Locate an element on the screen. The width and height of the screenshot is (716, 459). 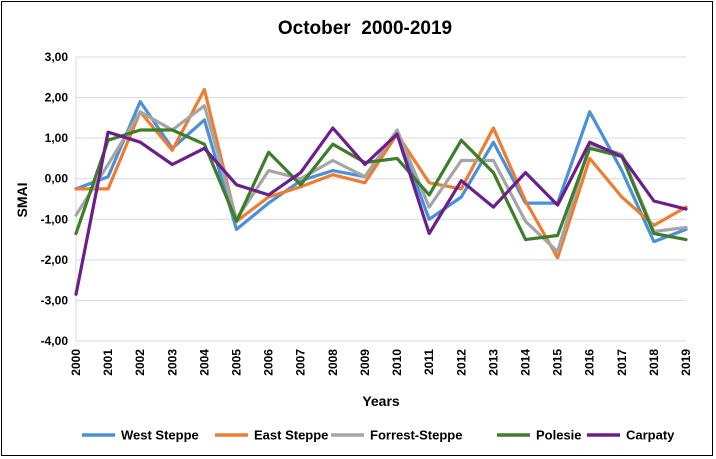
x-tick-label: 2006 is located at coordinates (269, 362).